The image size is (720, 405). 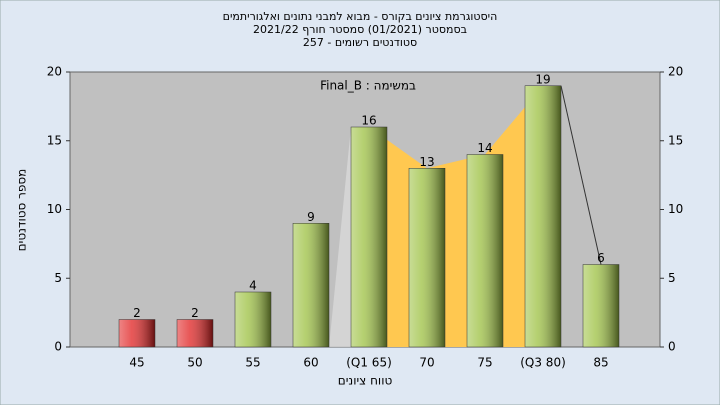 I want to click on y-tick-label-right: 0, so click(x=672, y=347).